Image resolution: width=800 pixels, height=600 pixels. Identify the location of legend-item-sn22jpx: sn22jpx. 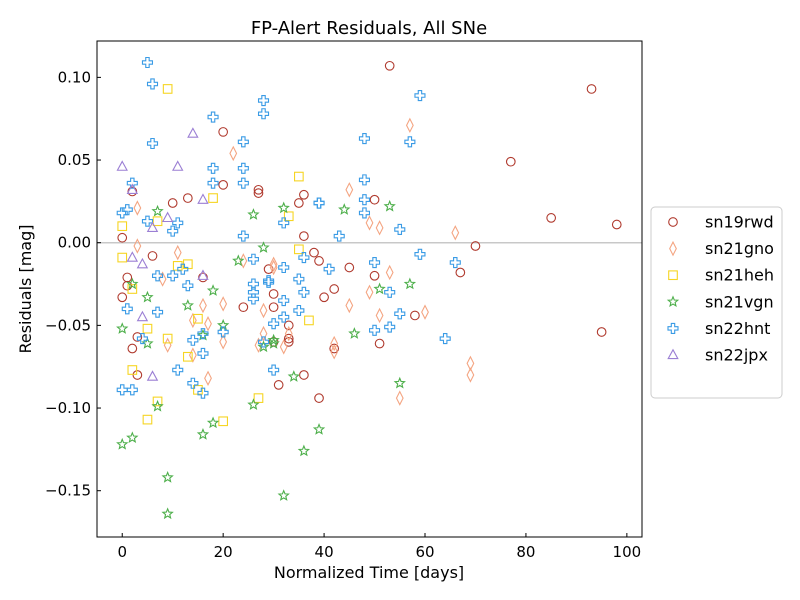
(717, 355).